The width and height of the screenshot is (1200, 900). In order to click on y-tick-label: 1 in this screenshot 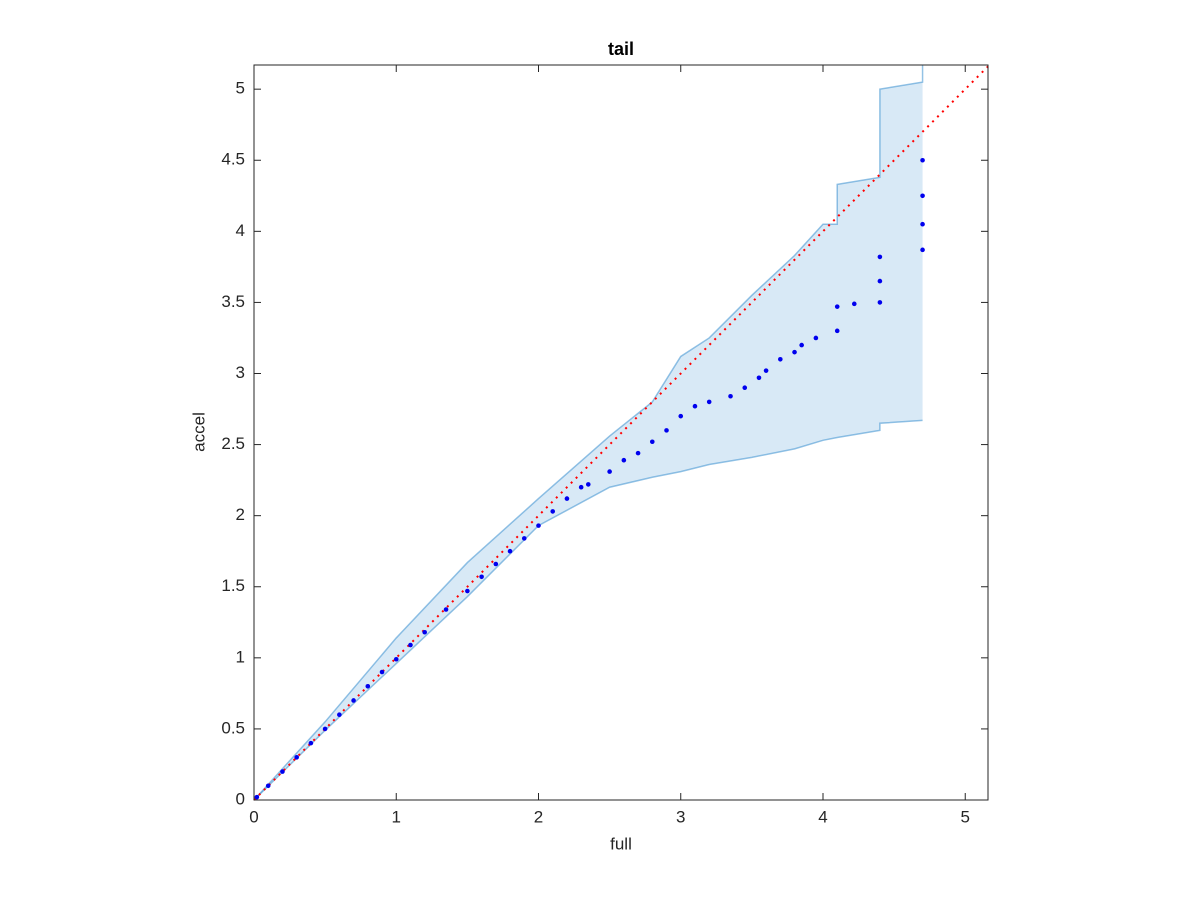, I will do `click(240, 656)`.